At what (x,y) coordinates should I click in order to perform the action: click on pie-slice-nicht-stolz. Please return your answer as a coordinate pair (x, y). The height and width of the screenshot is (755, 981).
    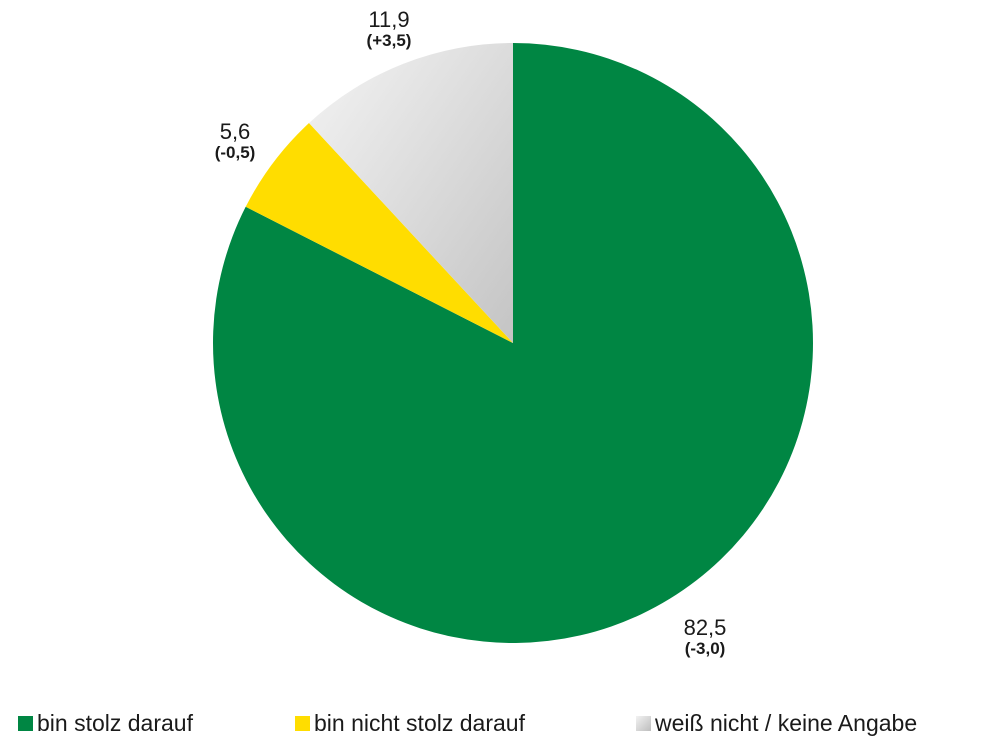
    Looking at the image, I should click on (379, 233).